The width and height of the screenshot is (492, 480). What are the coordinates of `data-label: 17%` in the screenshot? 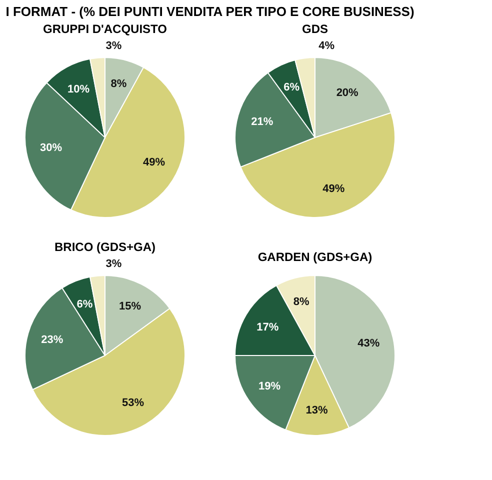 It's located at (267, 328).